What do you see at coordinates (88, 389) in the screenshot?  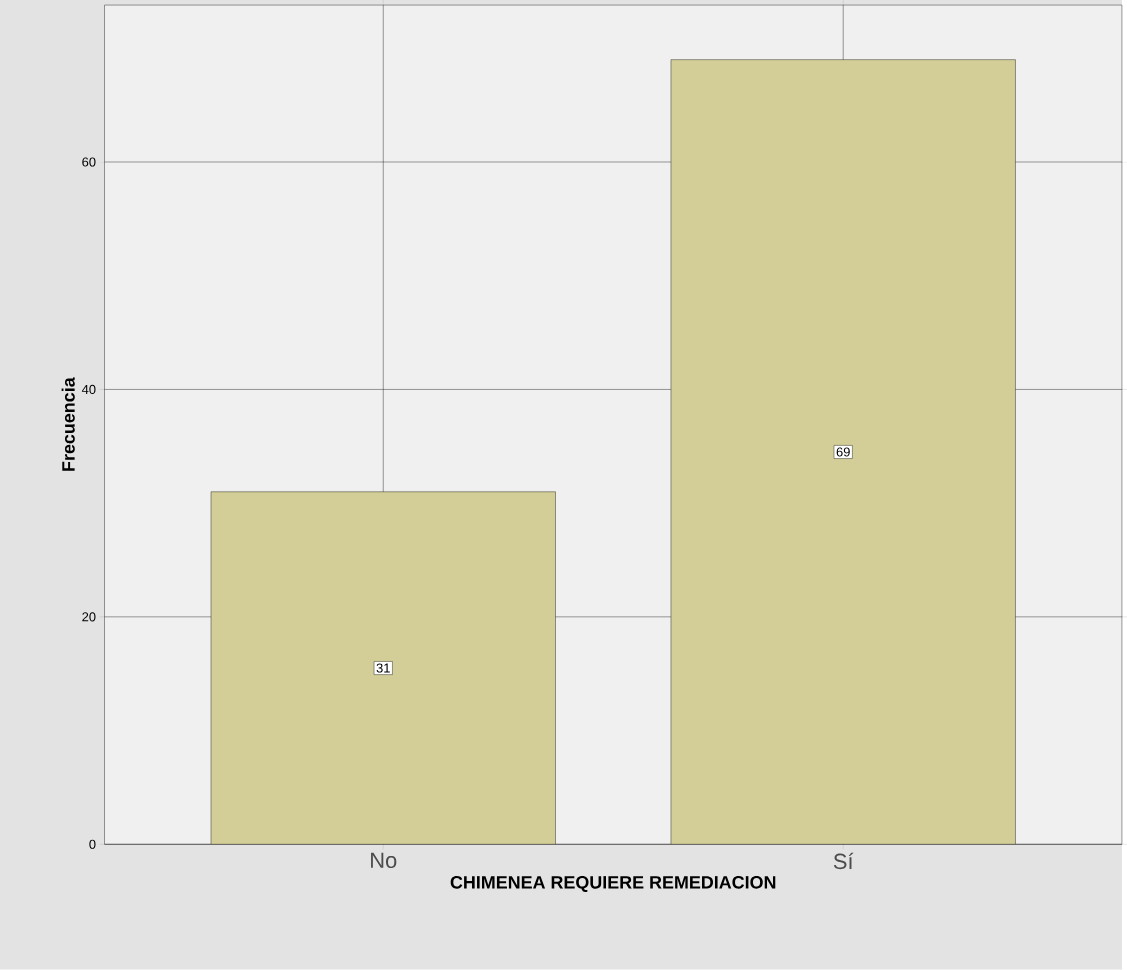 I see `y-tick-label: 40` at bounding box center [88, 389].